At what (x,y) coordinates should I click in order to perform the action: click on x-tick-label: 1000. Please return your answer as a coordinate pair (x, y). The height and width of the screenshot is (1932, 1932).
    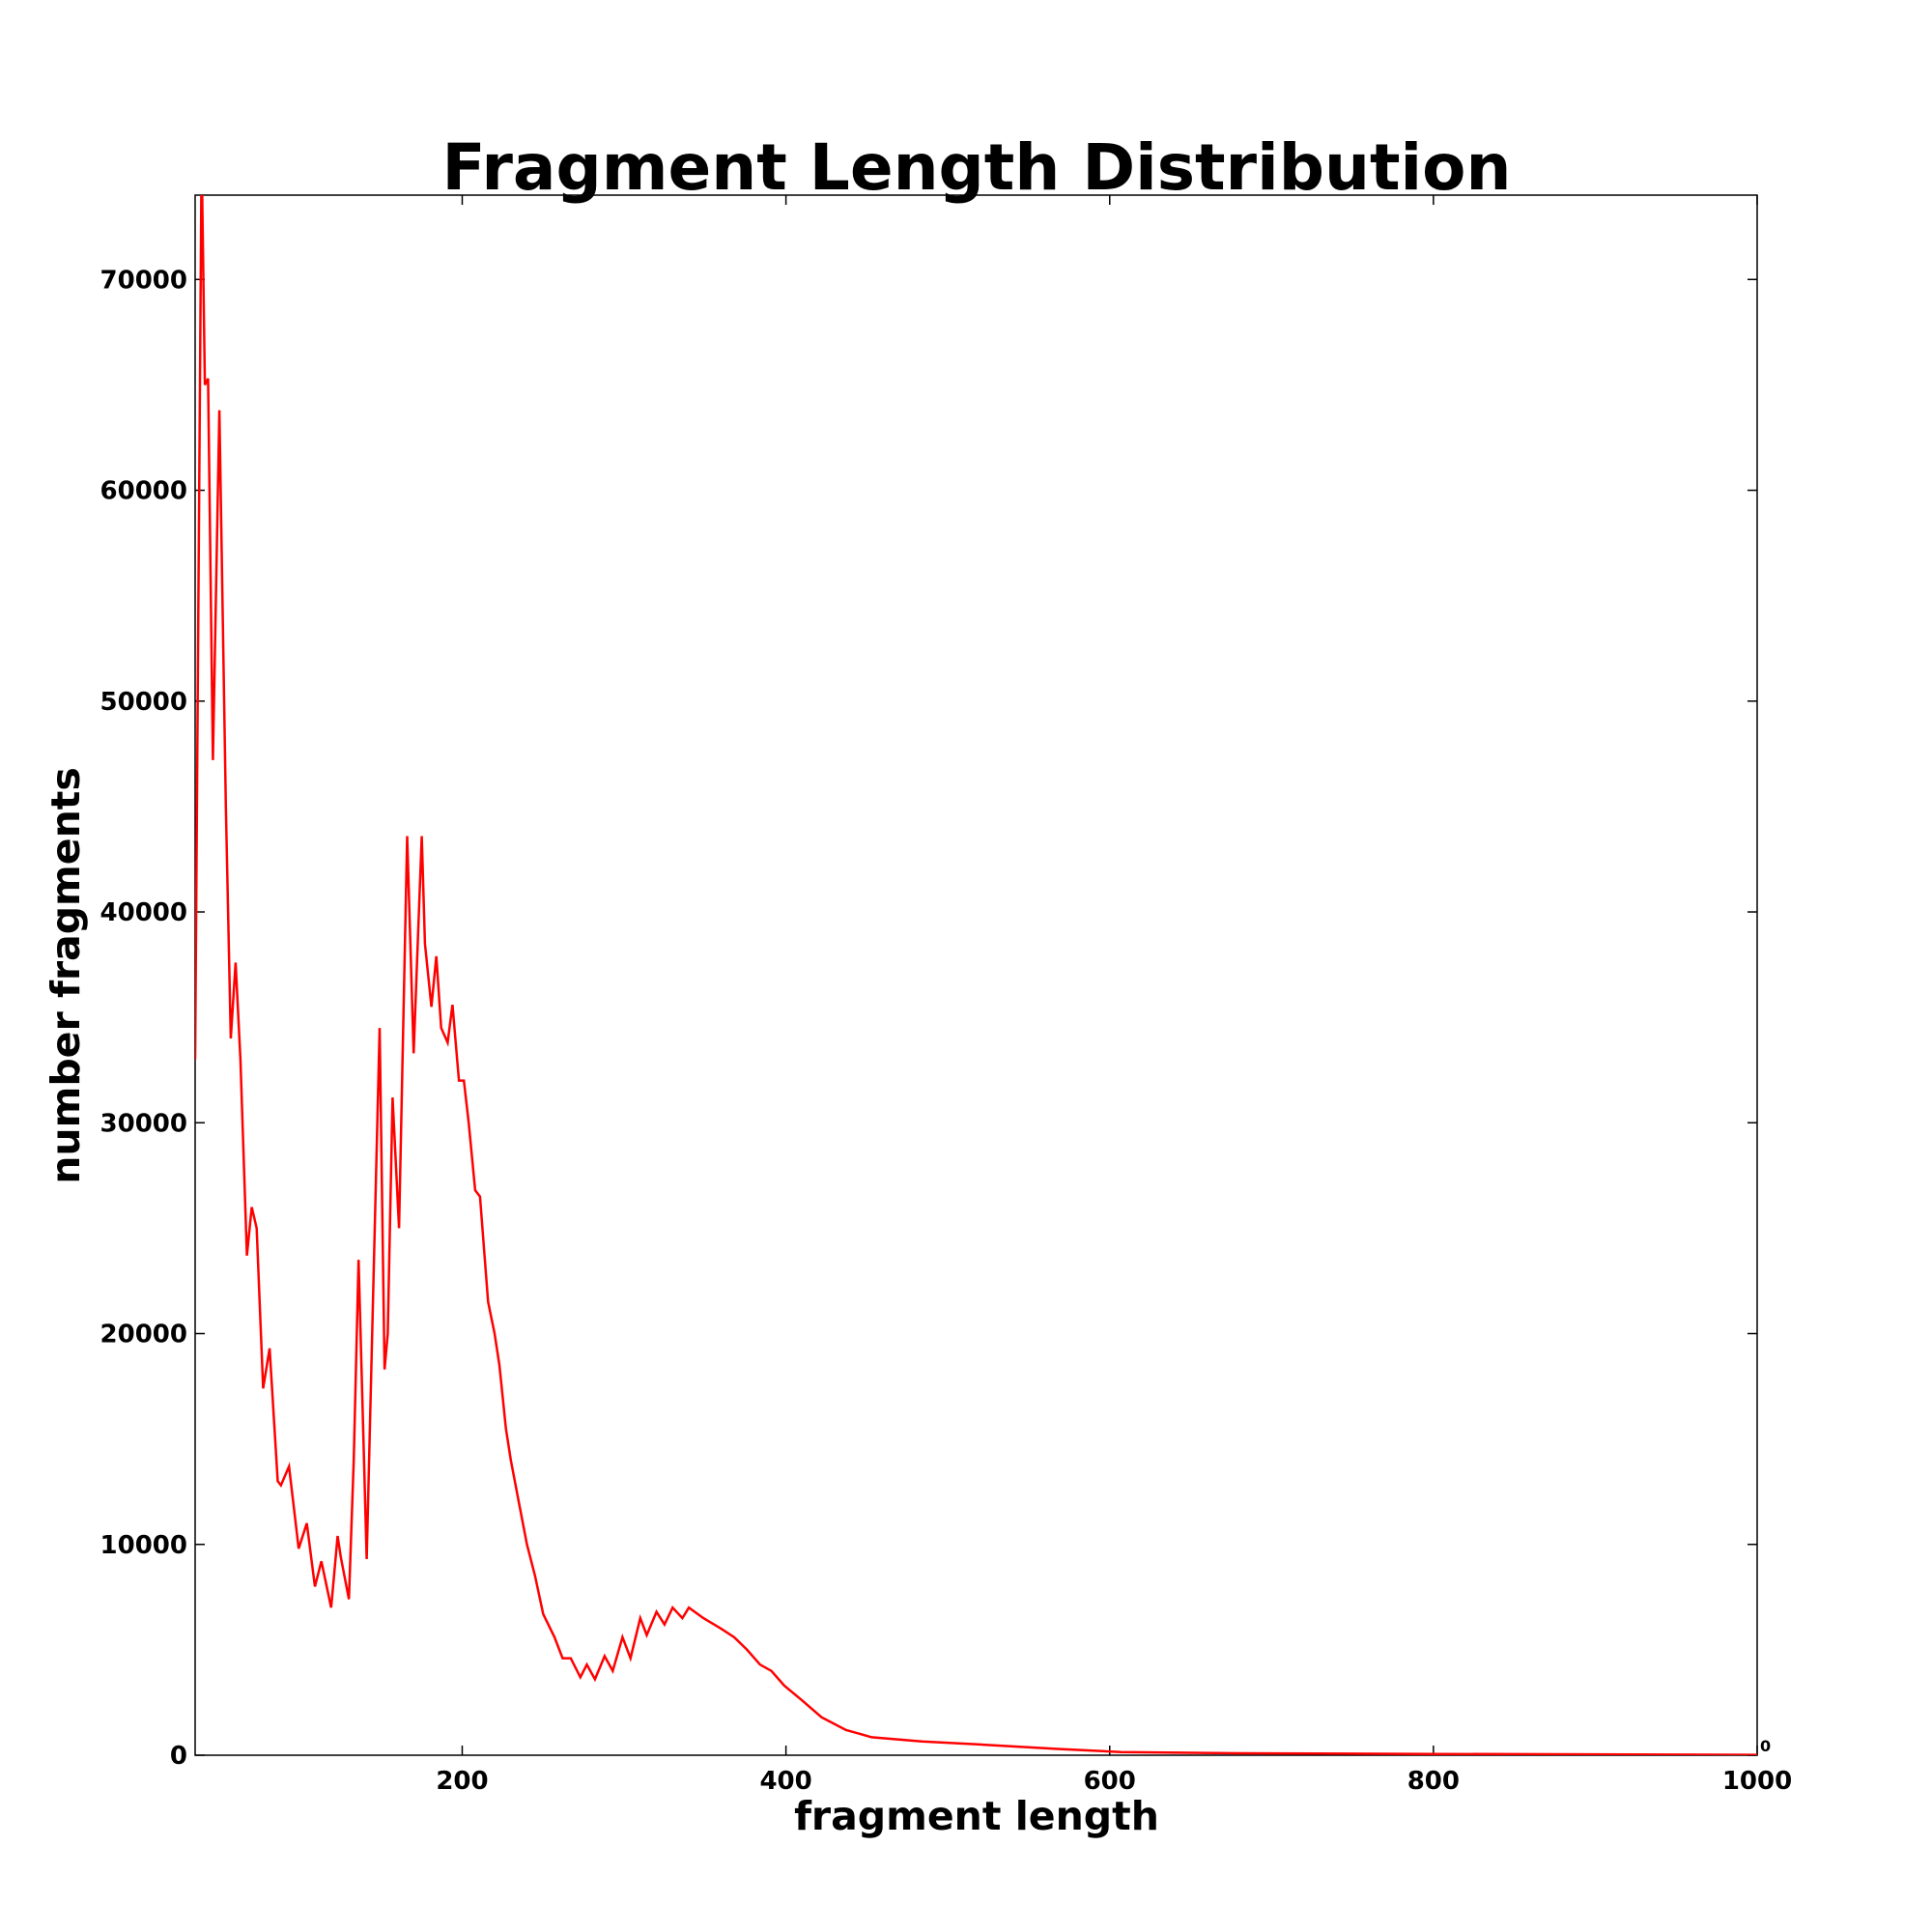
    Looking at the image, I should click on (1757, 1781).